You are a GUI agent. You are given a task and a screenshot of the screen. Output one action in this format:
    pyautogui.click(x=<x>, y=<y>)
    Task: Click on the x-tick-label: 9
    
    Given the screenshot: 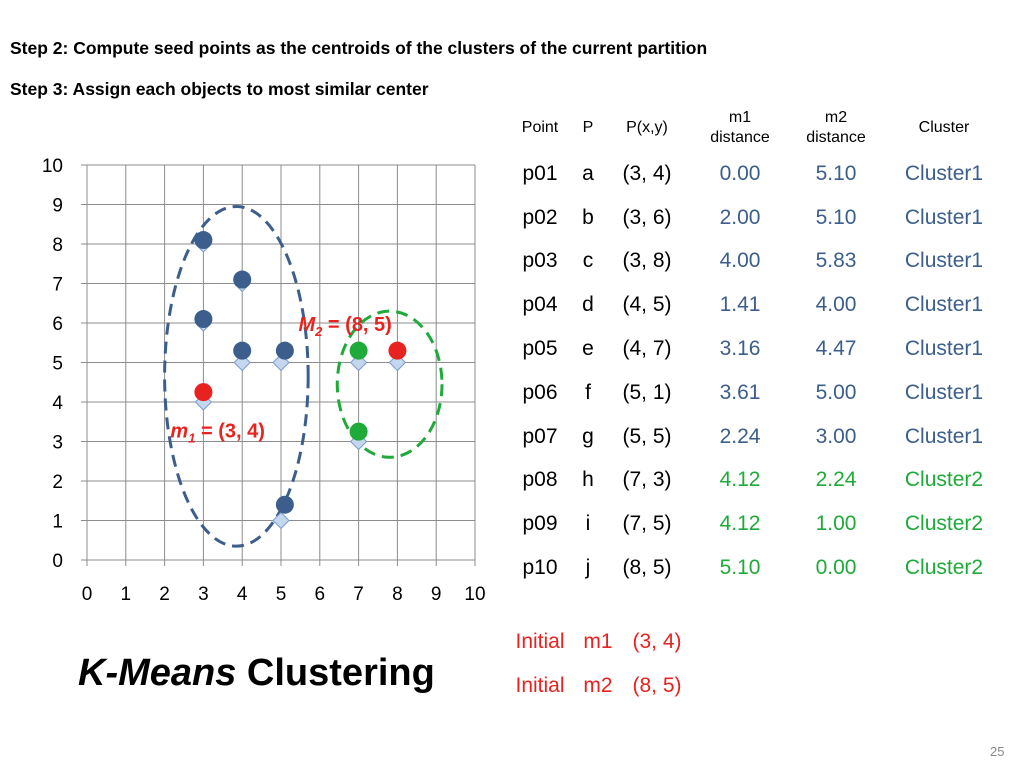 What is the action you would take?
    pyautogui.click(x=436, y=594)
    